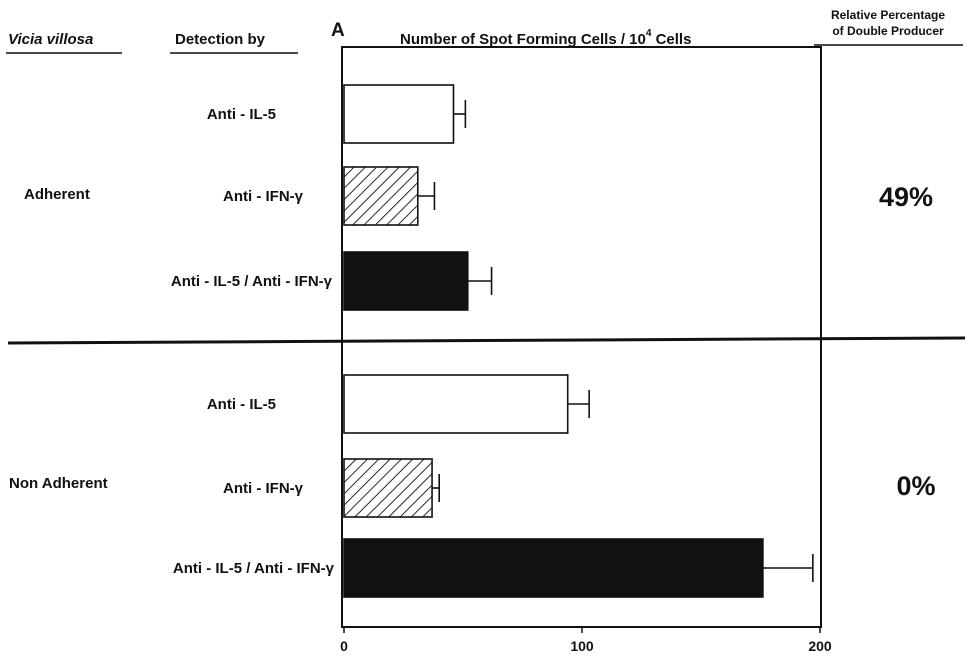  I want to click on axis-title: Number of Spot Forming Cells / 104 Cells, so click(545, 38).